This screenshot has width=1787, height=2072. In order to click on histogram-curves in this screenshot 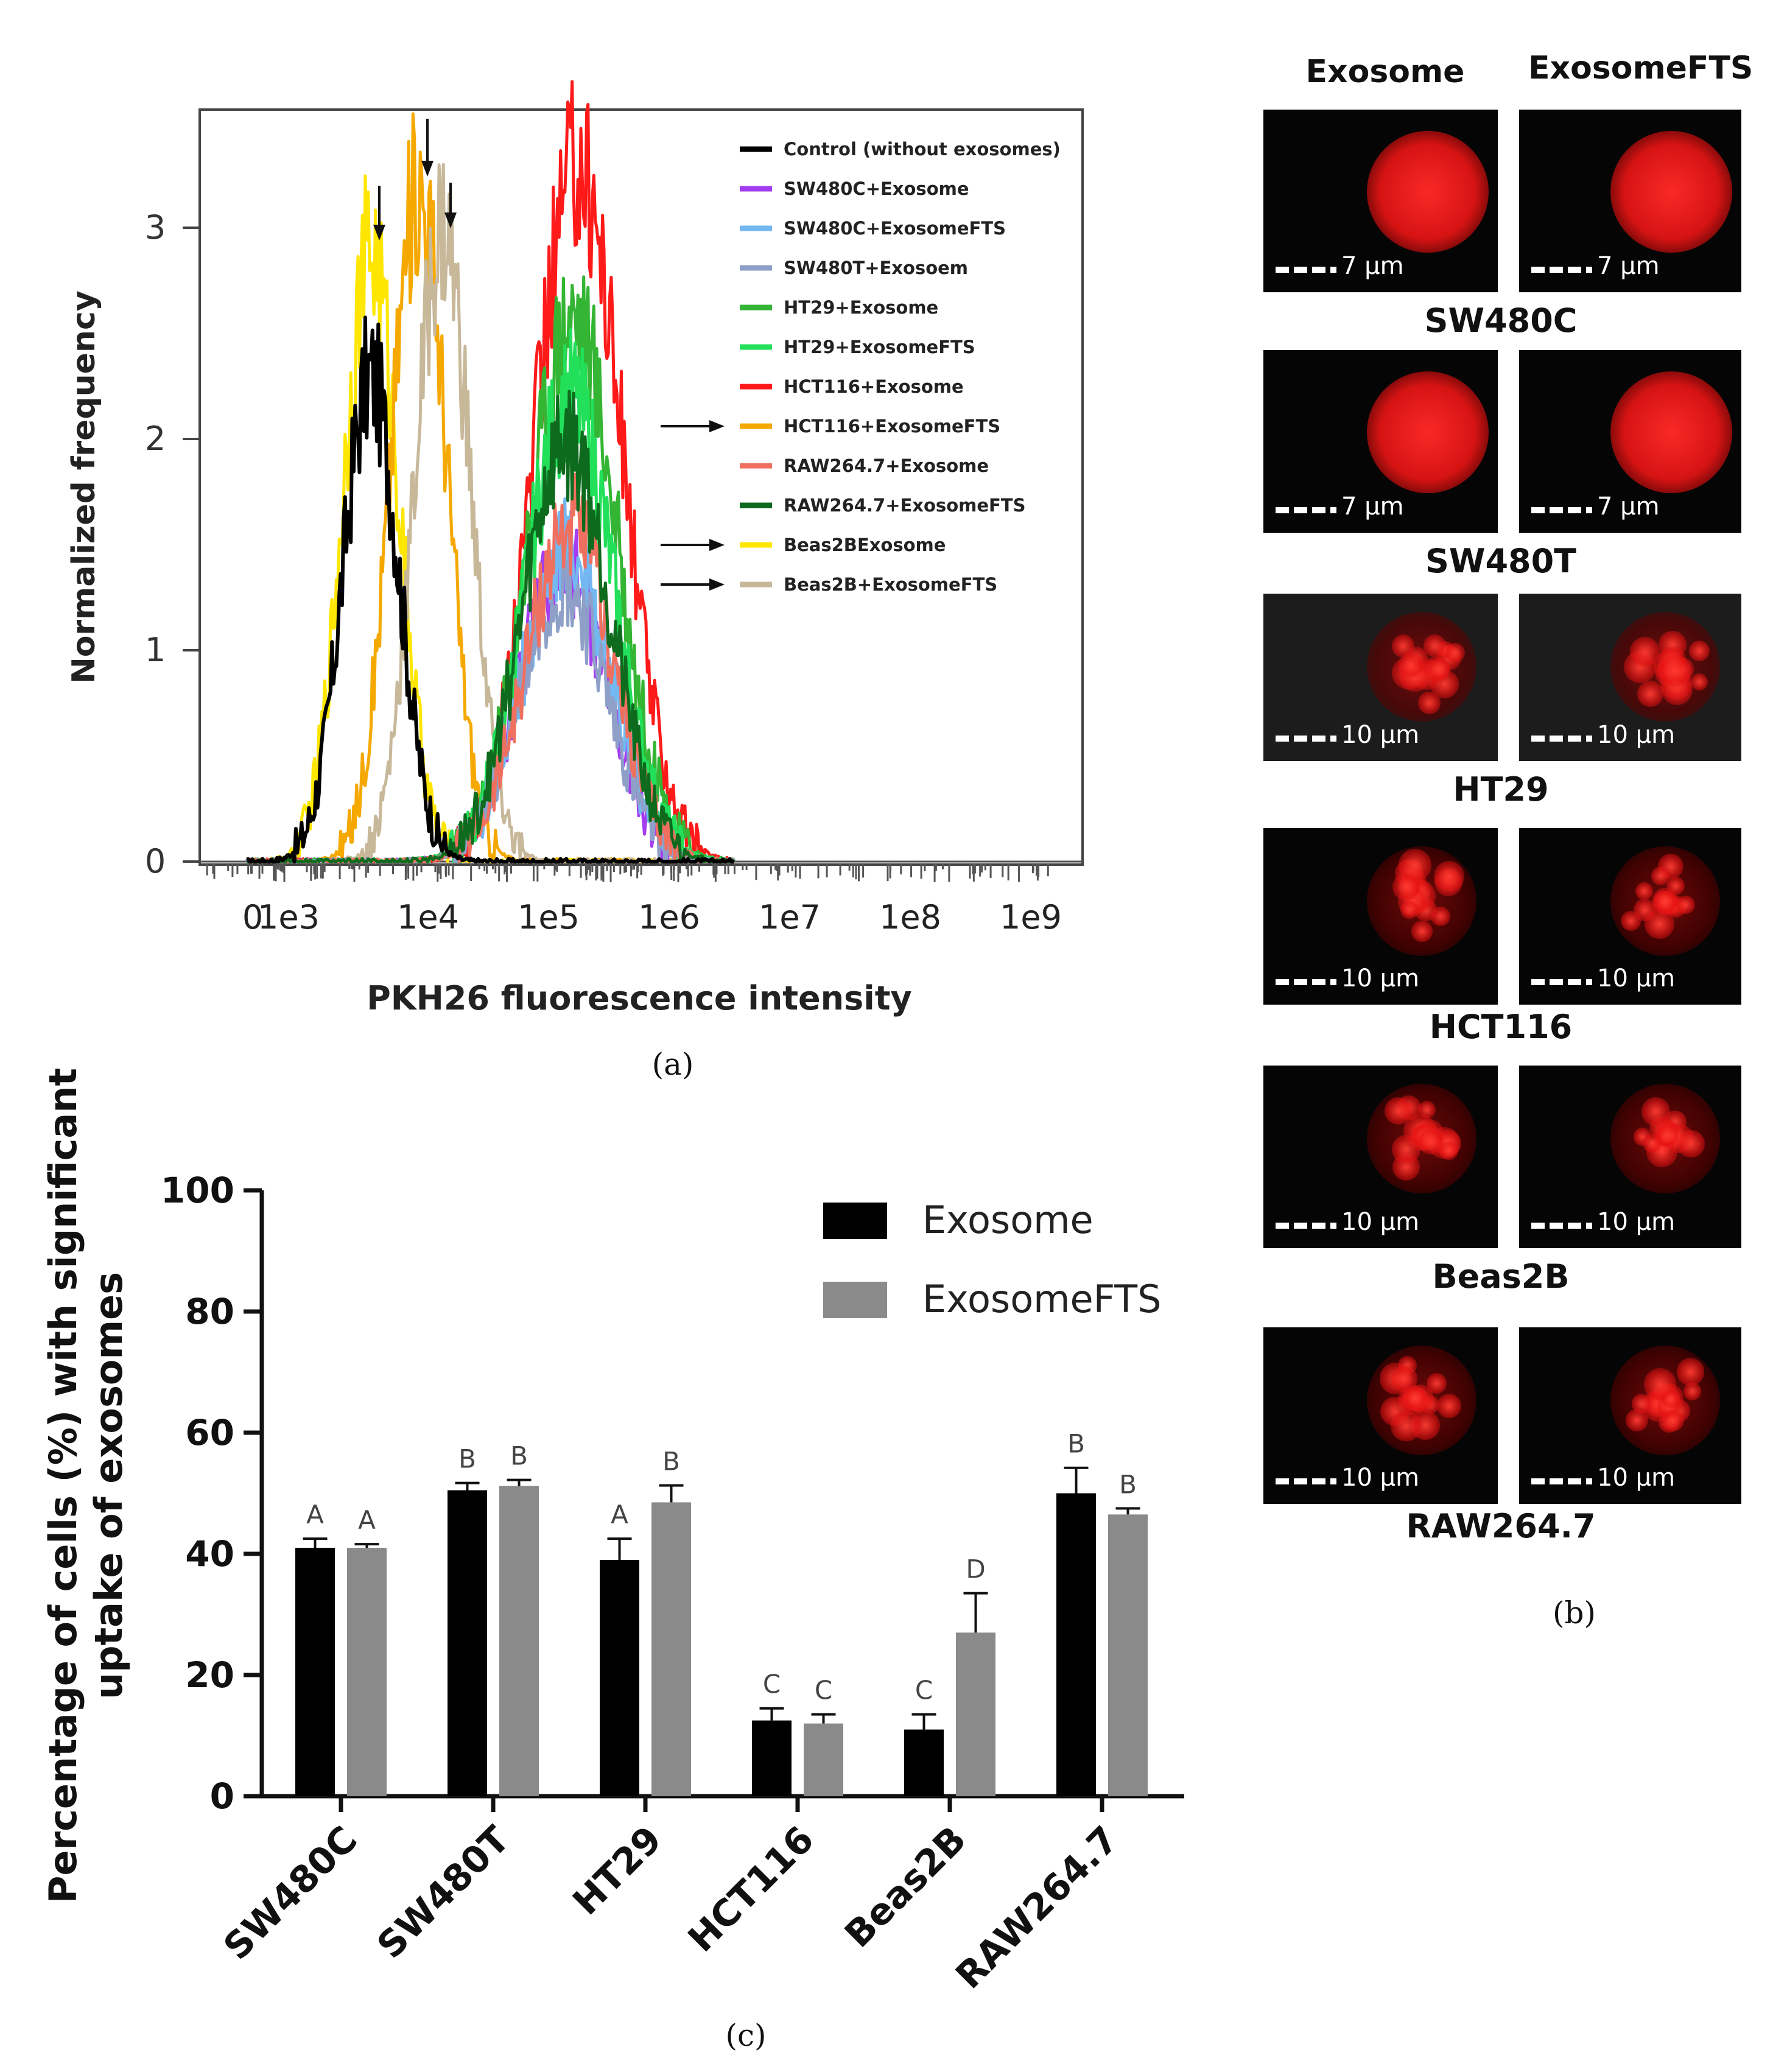, I will do `click(491, 472)`.